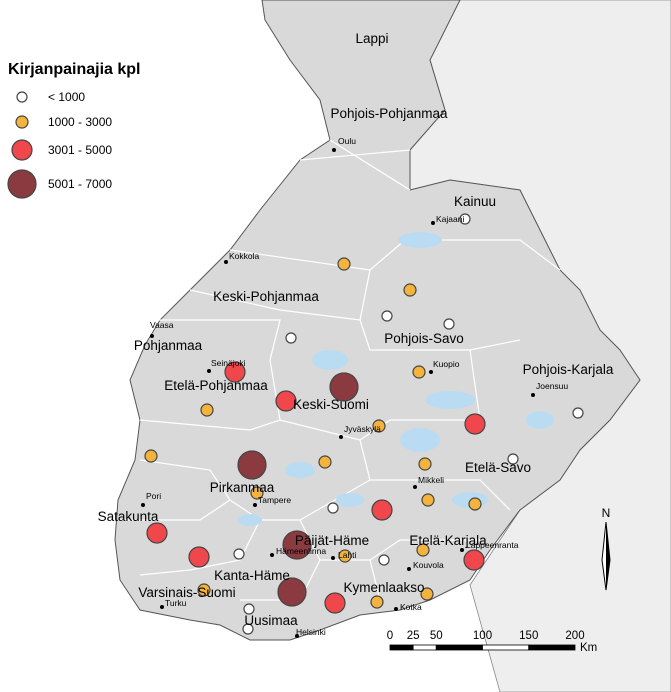  What do you see at coordinates (362, 429) in the screenshot?
I see `city-label: Jyväskylä` at bounding box center [362, 429].